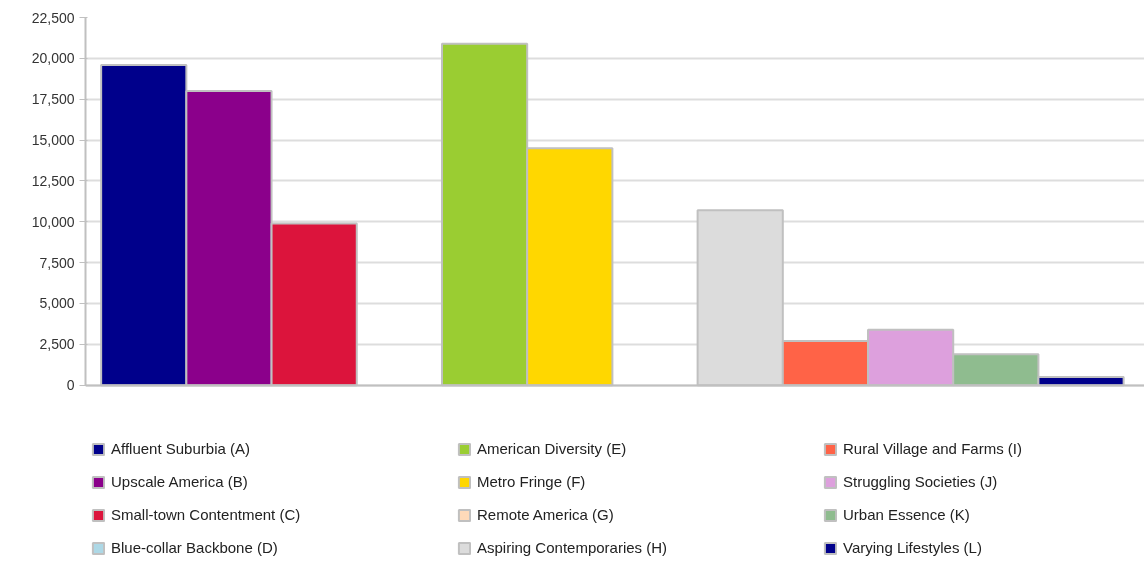 This screenshot has height=566, width=1144. I want to click on y-tick-label: 20,000, so click(53, 58).